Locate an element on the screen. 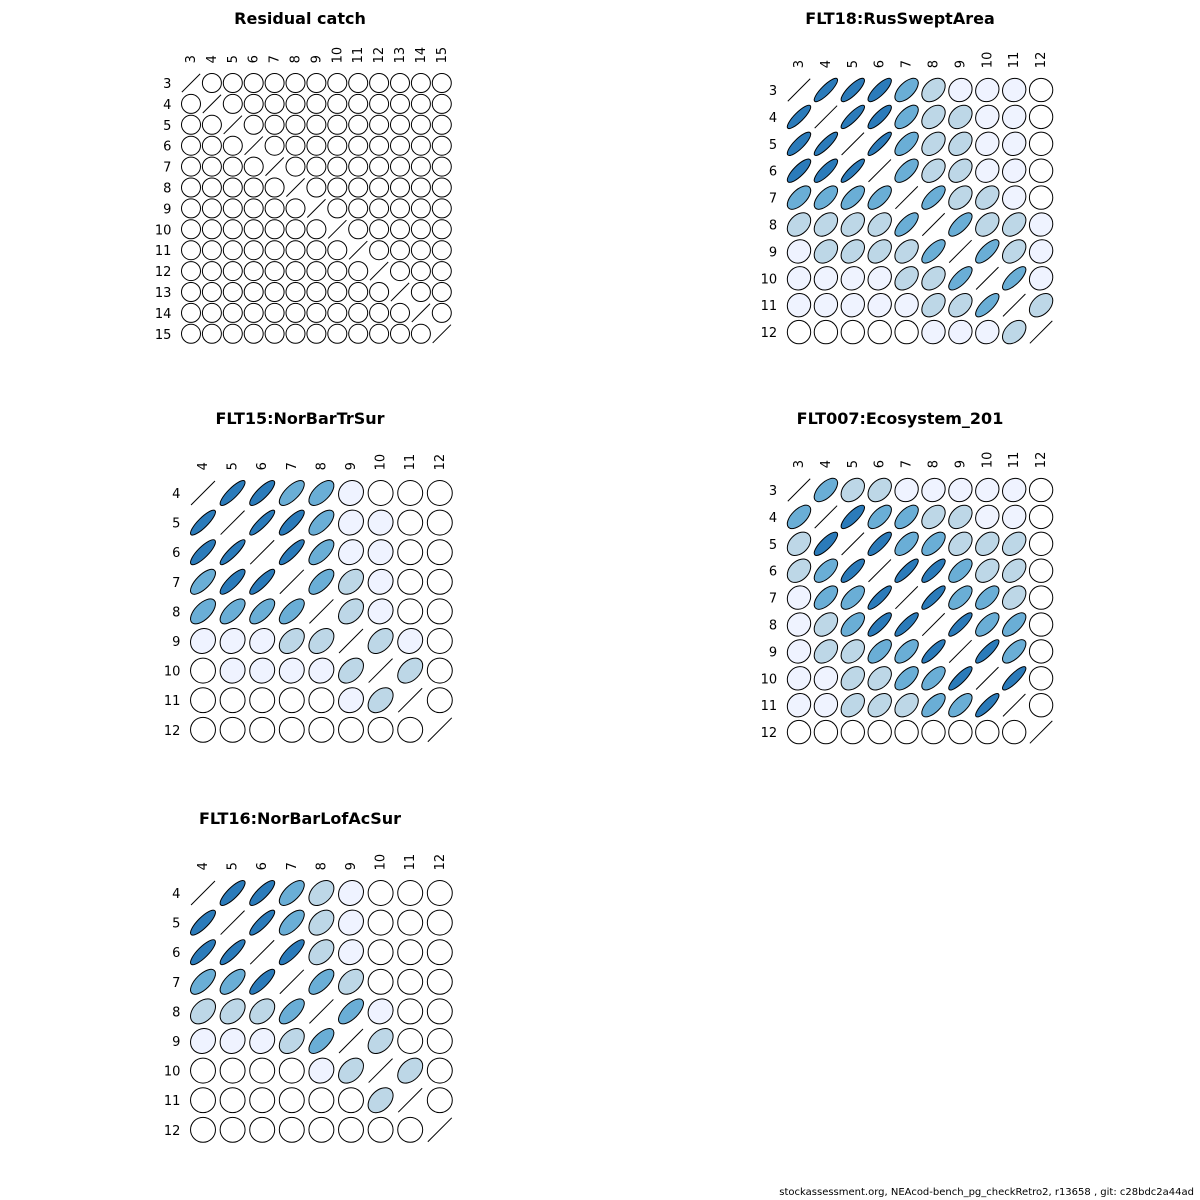 This screenshot has width=1200, height=1200. chart-title: FLT15:NorBarTrSur is located at coordinates (300, 418).